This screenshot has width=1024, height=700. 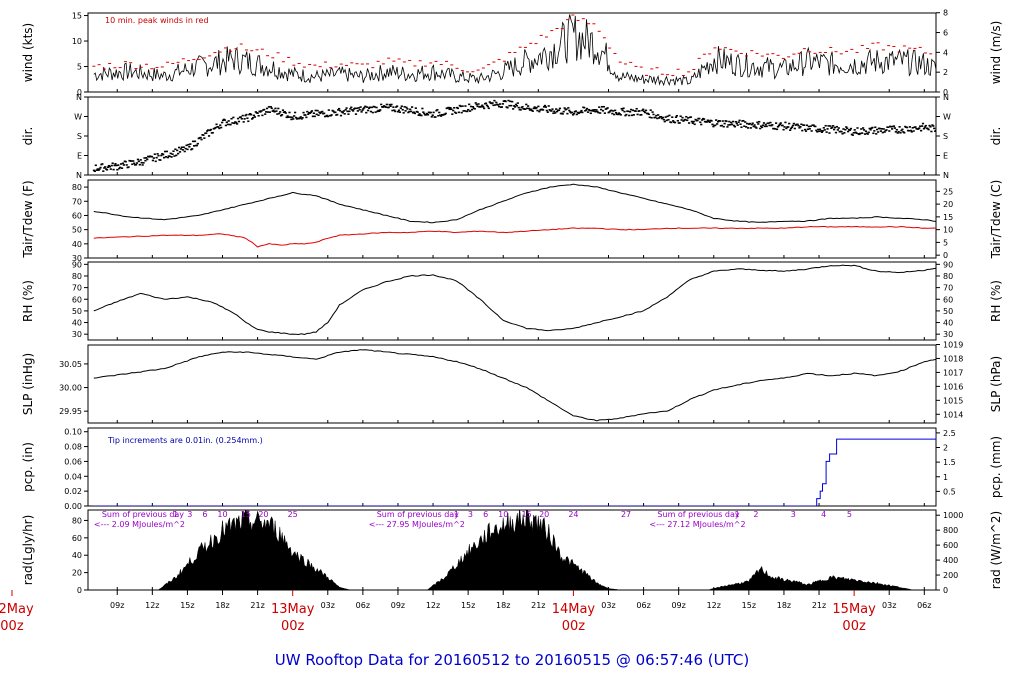 What do you see at coordinates (514, 300) in the screenshot?
I see `rh-RH-line` at bounding box center [514, 300].